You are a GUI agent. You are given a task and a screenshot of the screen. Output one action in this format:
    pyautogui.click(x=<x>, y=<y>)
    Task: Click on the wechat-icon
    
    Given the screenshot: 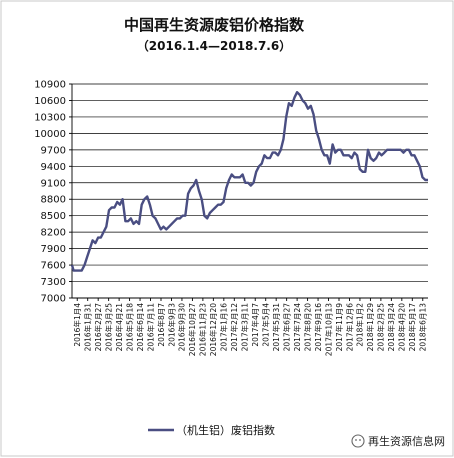 What is the action you would take?
    pyautogui.click(x=358, y=441)
    